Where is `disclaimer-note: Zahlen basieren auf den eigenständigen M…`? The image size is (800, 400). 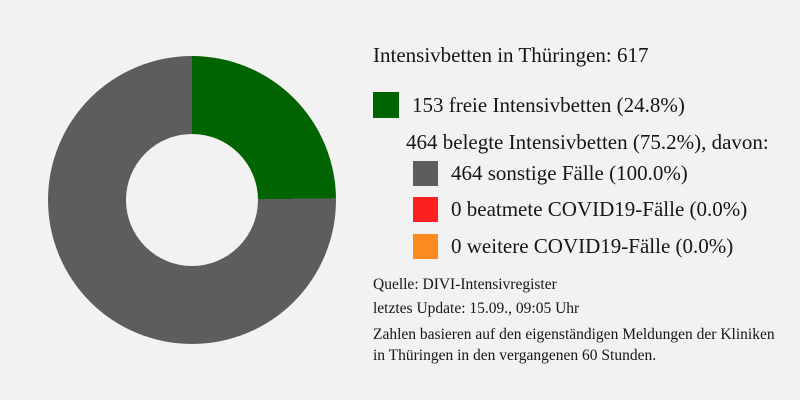
disclaimer-note: Zahlen basieren auf den eigenständigen M… is located at coordinates (574, 345).